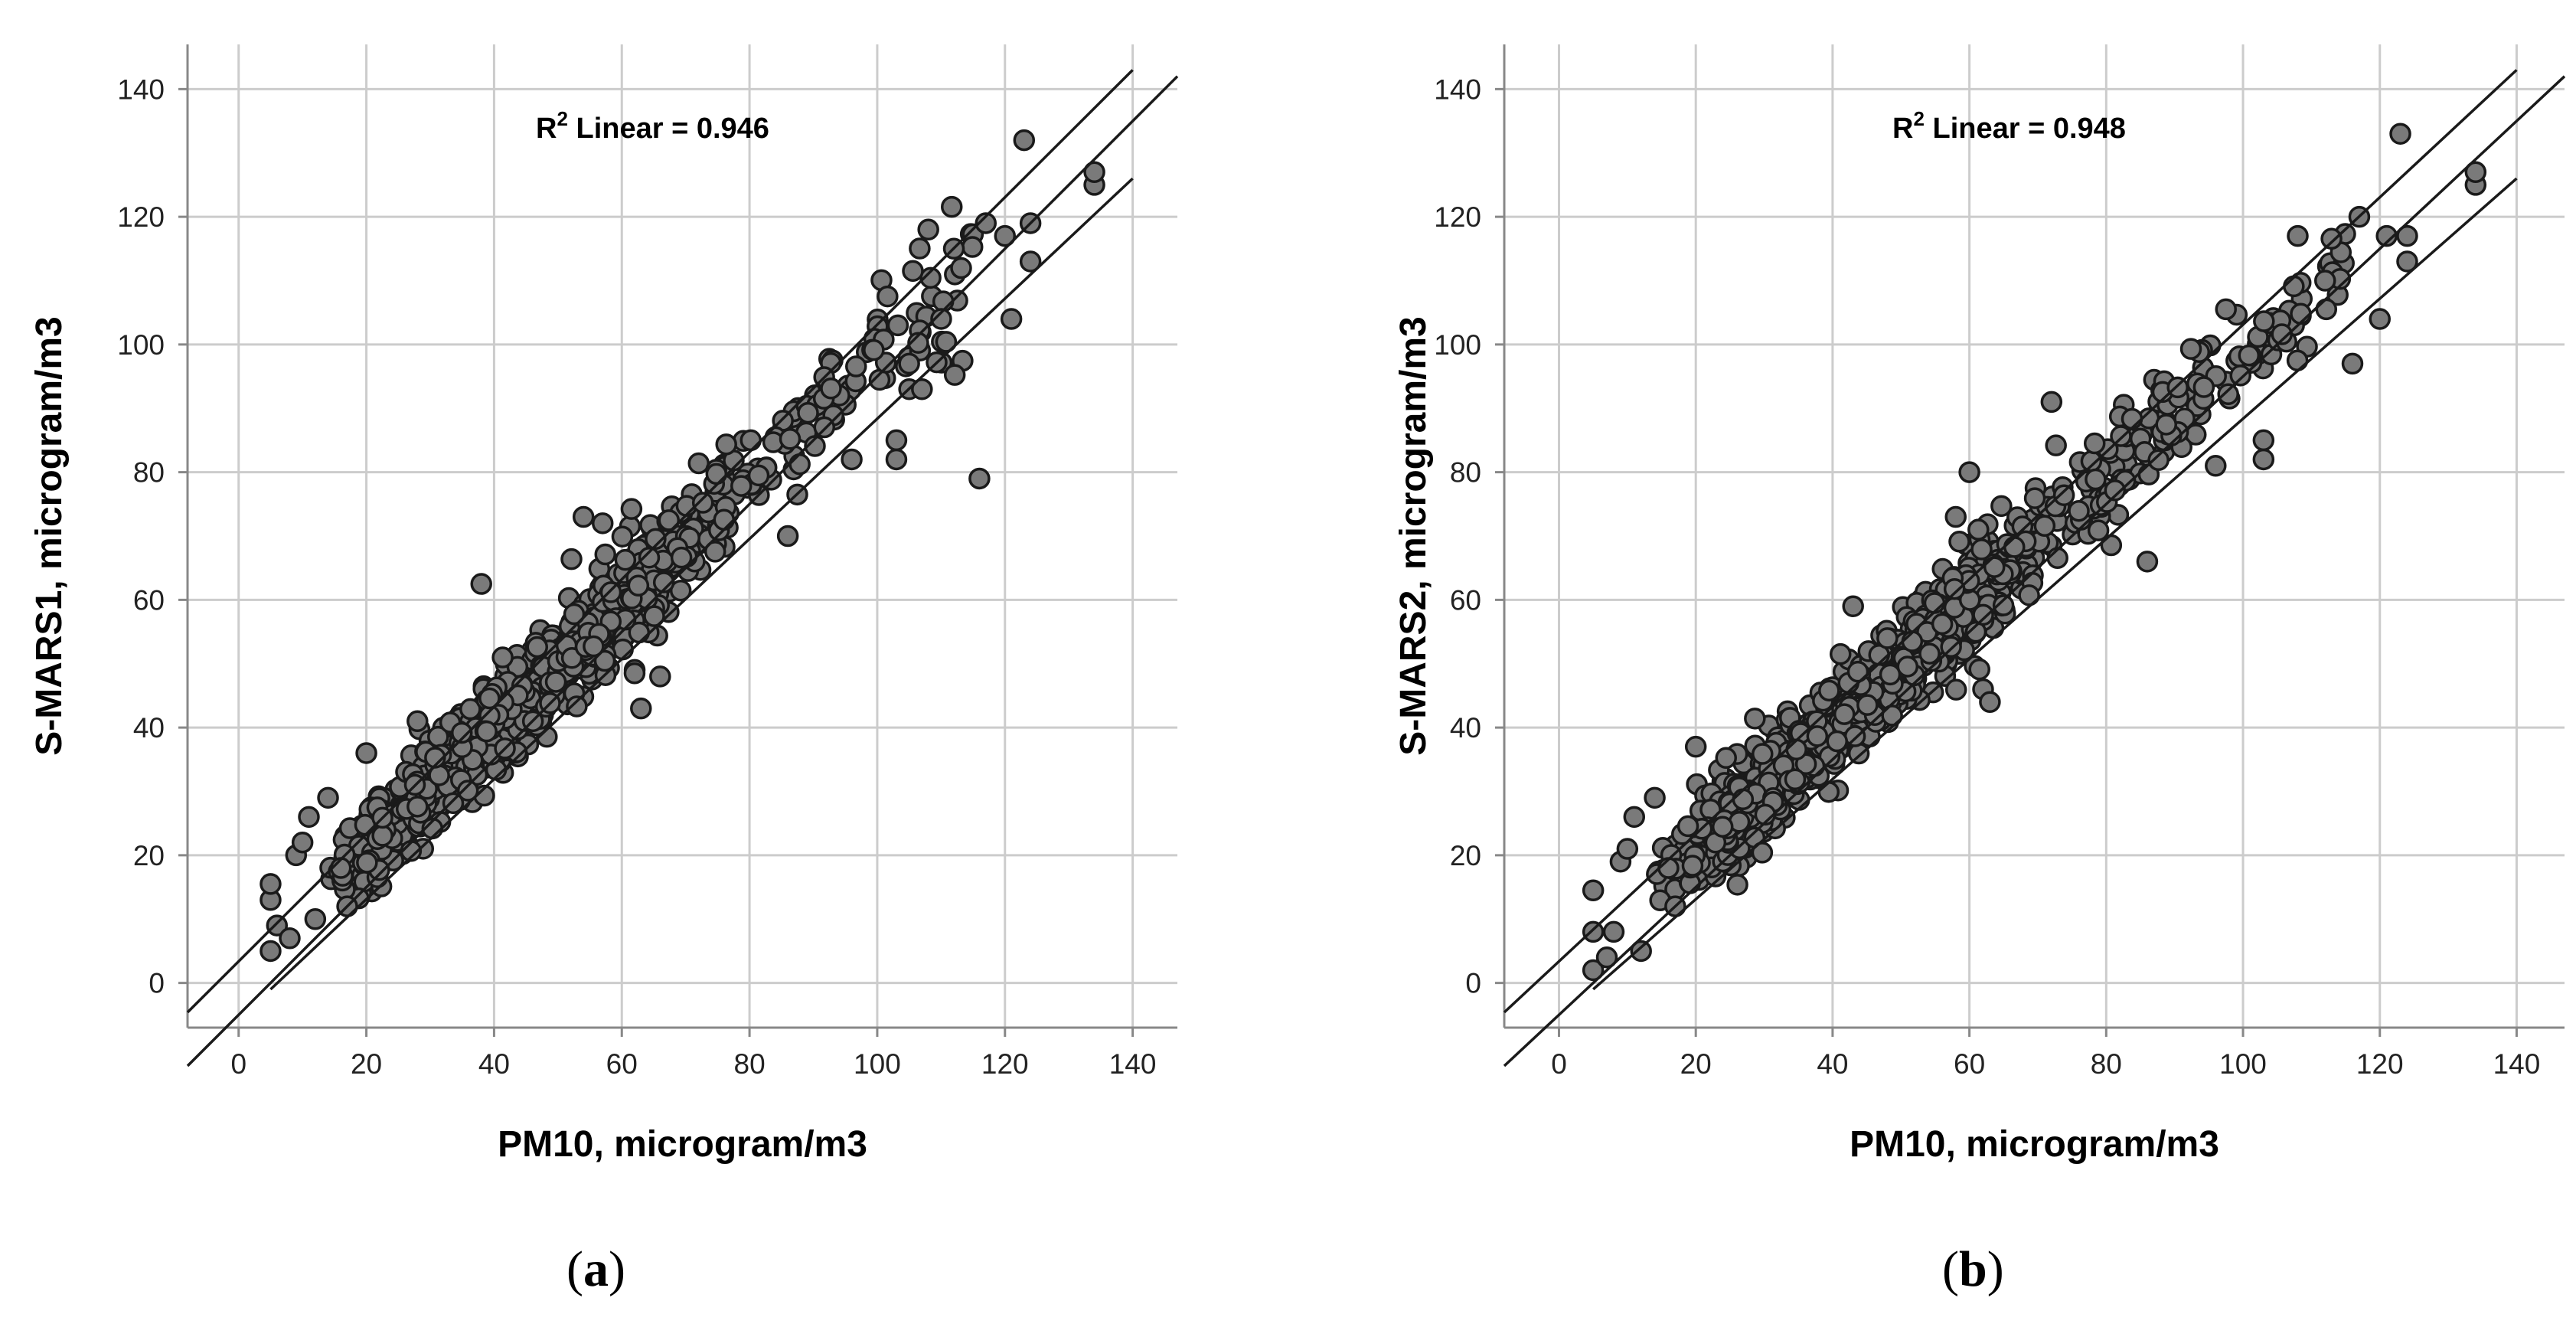 This screenshot has height=1337, width=2576. I want to click on y-tick-label: 120, so click(141, 217).